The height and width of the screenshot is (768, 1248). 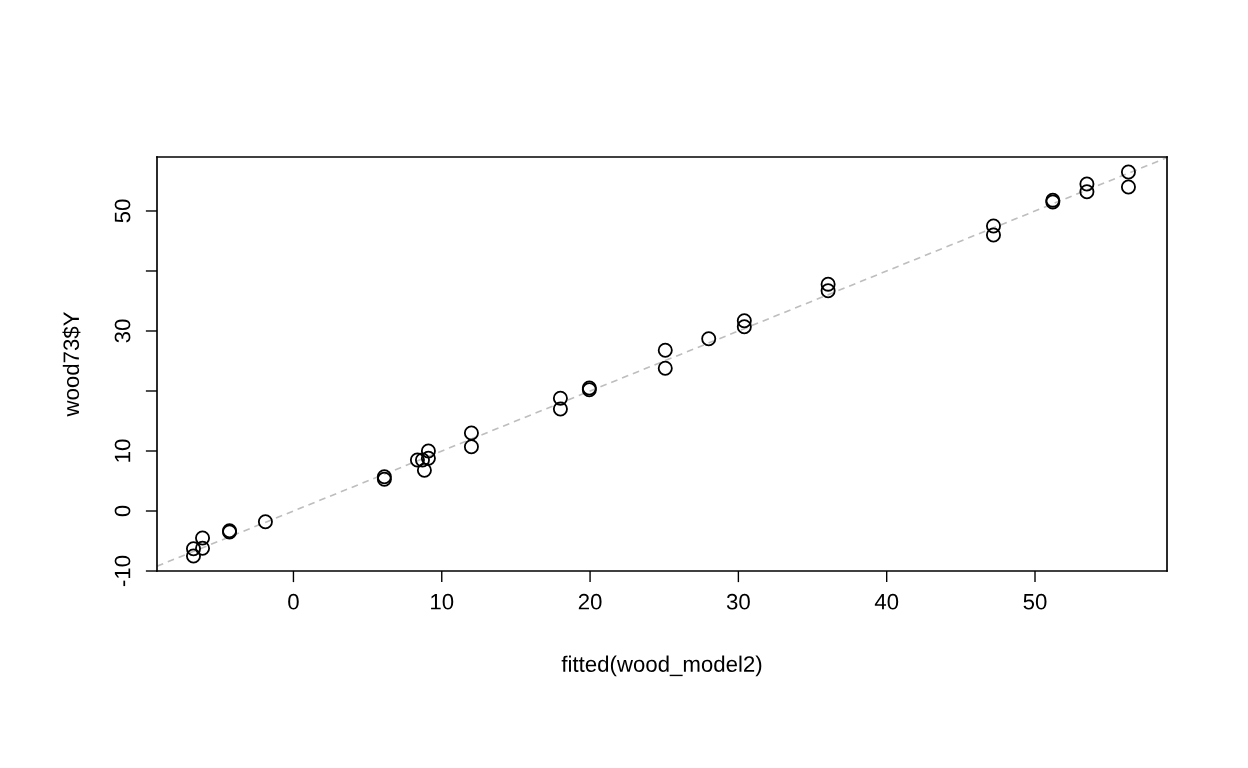 I want to click on x-tick-label: 30, so click(x=738, y=601).